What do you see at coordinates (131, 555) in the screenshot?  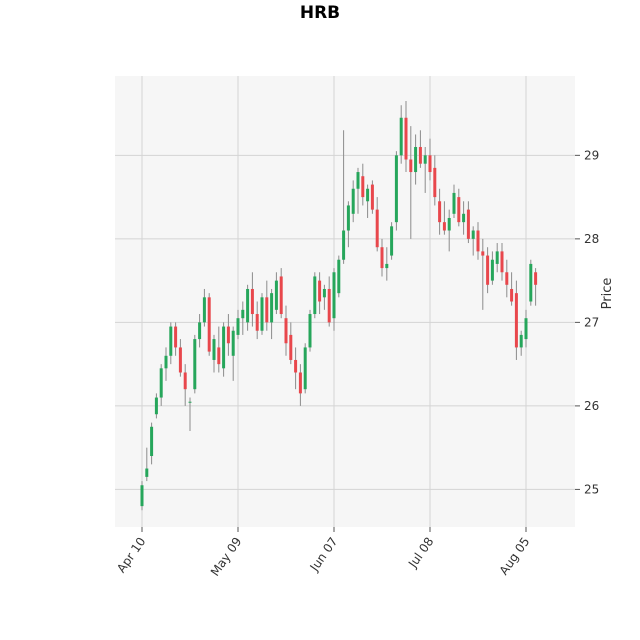 I see `x-tick-label: Apr 10` at bounding box center [131, 555].